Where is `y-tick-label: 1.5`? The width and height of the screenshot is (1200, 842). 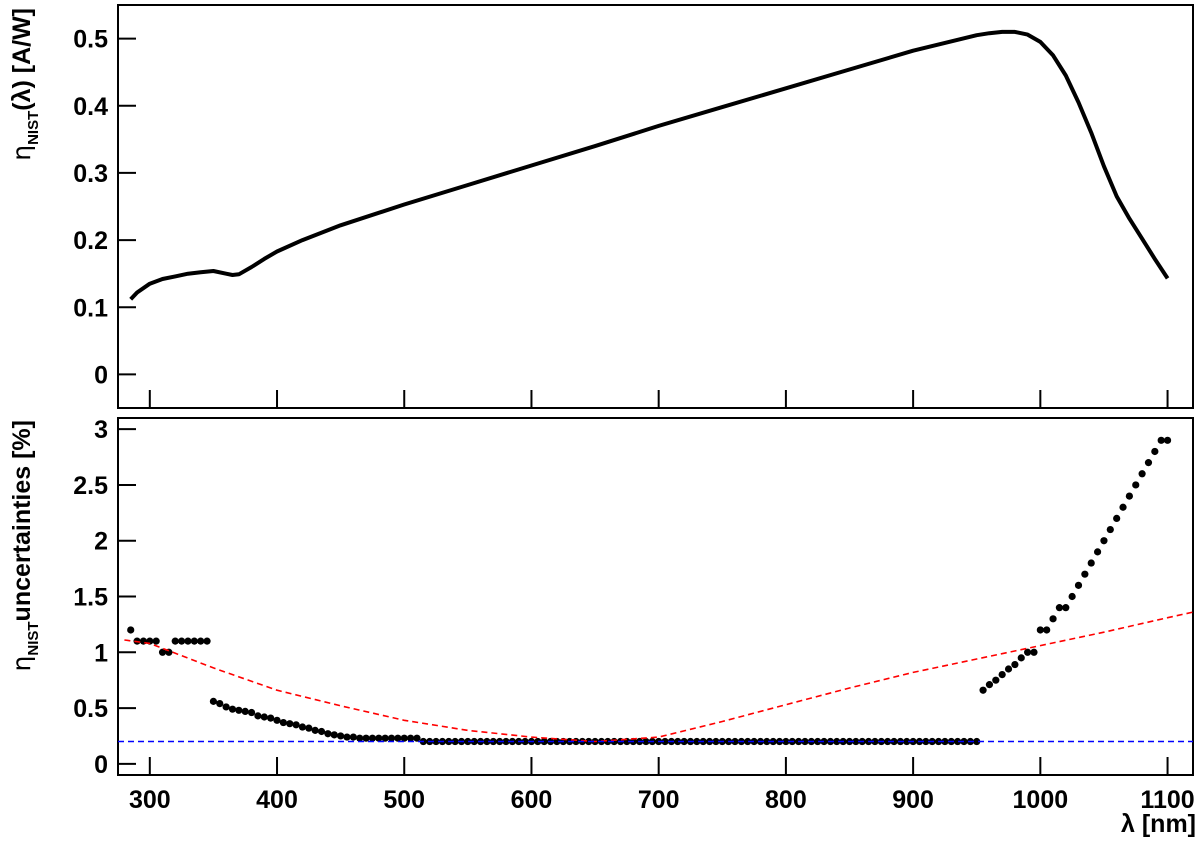
y-tick-label: 1.5 is located at coordinates (90, 598).